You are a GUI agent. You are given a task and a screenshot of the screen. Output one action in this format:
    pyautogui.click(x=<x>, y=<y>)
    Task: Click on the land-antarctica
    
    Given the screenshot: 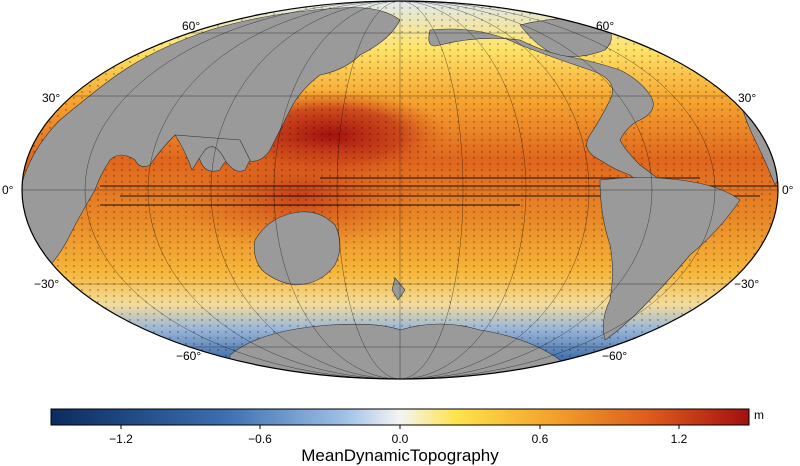 What is the action you would take?
    pyautogui.click(x=395, y=351)
    